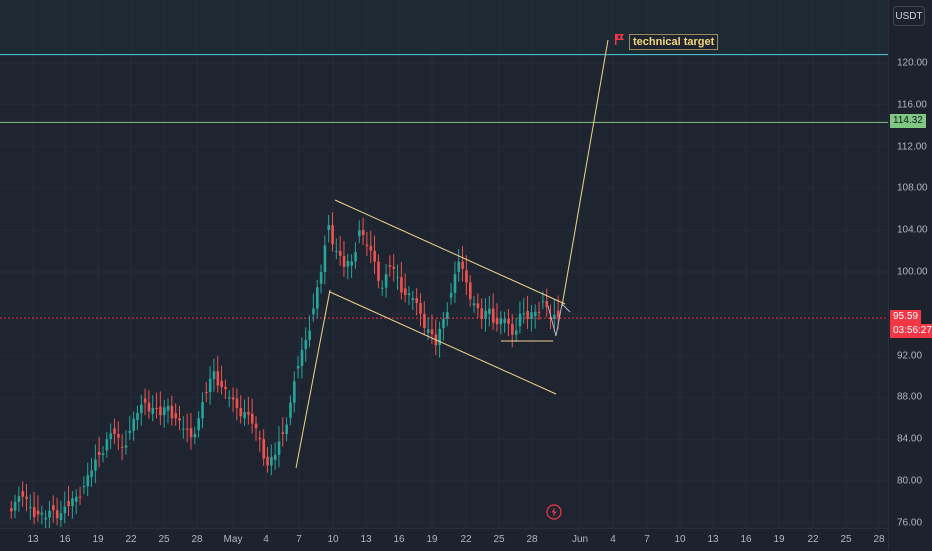 The height and width of the screenshot is (551, 932). Describe the element at coordinates (266, 539) in the screenshot. I see `time-tick-label: 4` at that location.